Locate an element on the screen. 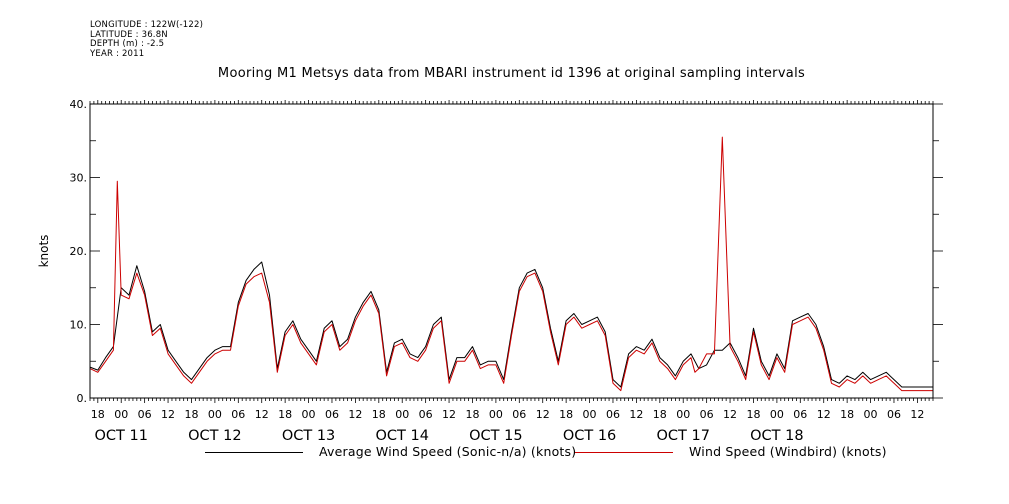 This screenshot has height=504, width=1009. depth-label: DEPTH (m) : -2.5 is located at coordinates (127, 44).